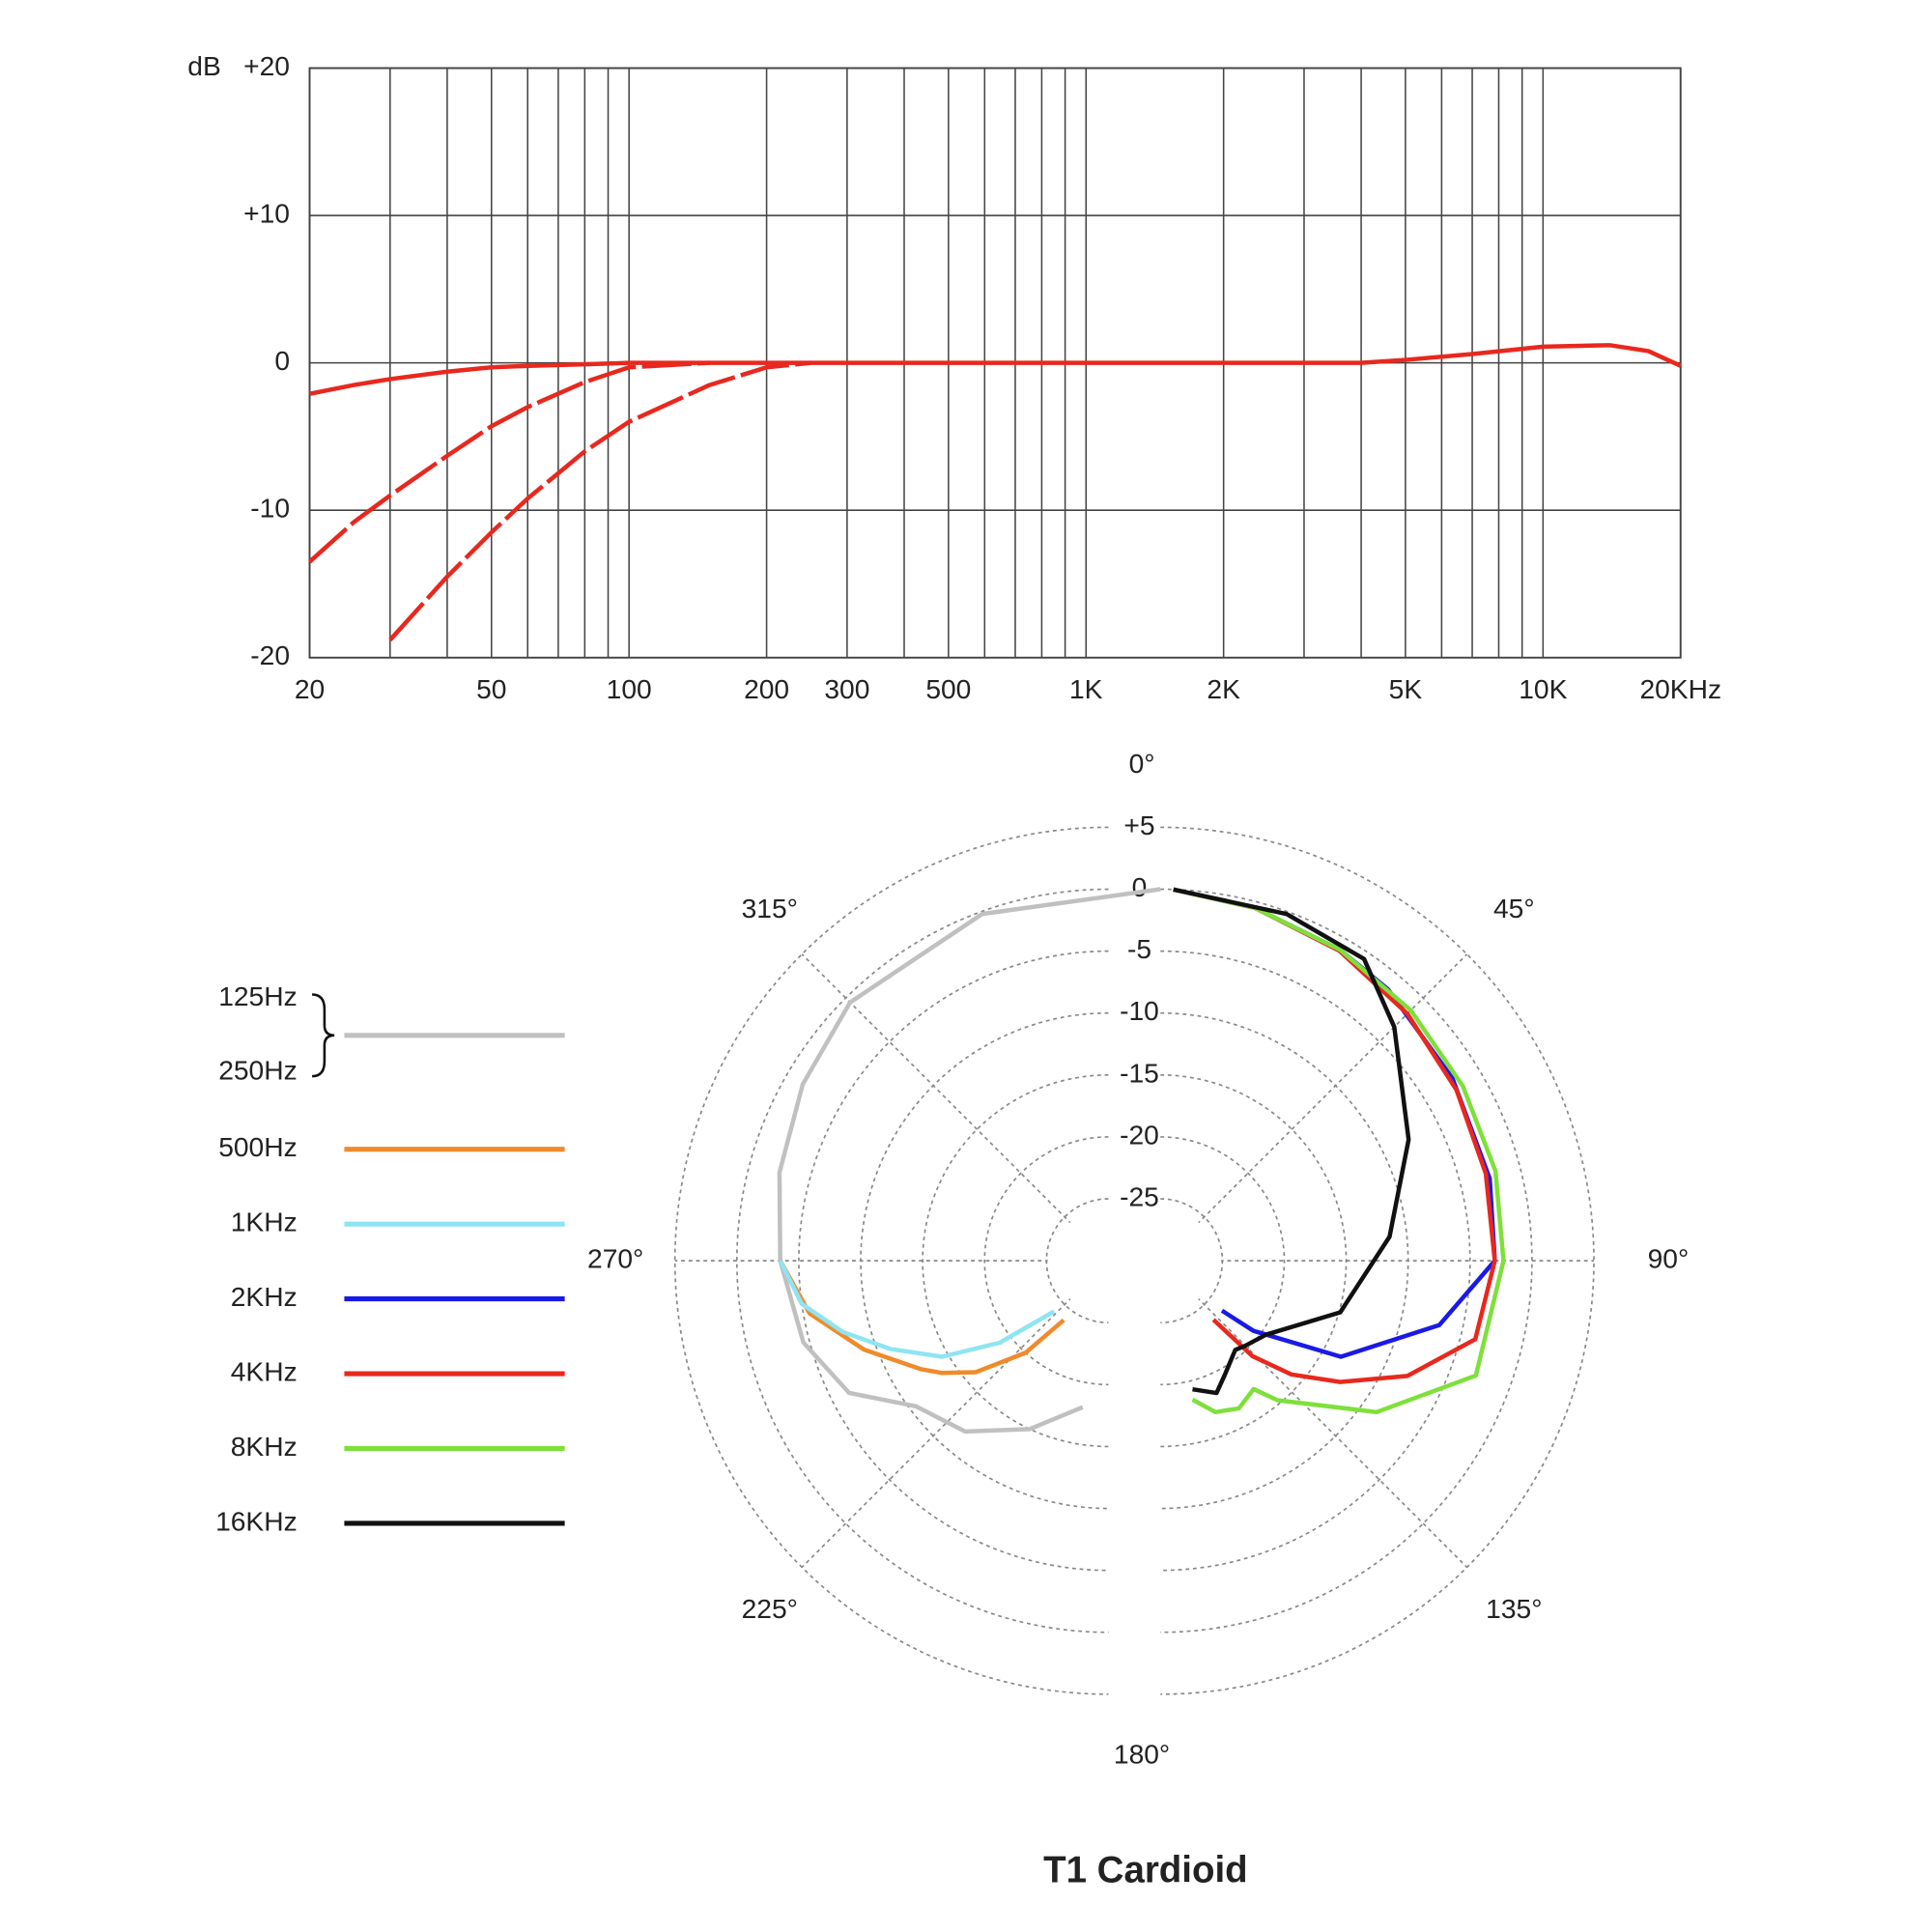  Describe the element at coordinates (264, 1446) in the screenshot. I see `legend-label: 8KHz` at that location.